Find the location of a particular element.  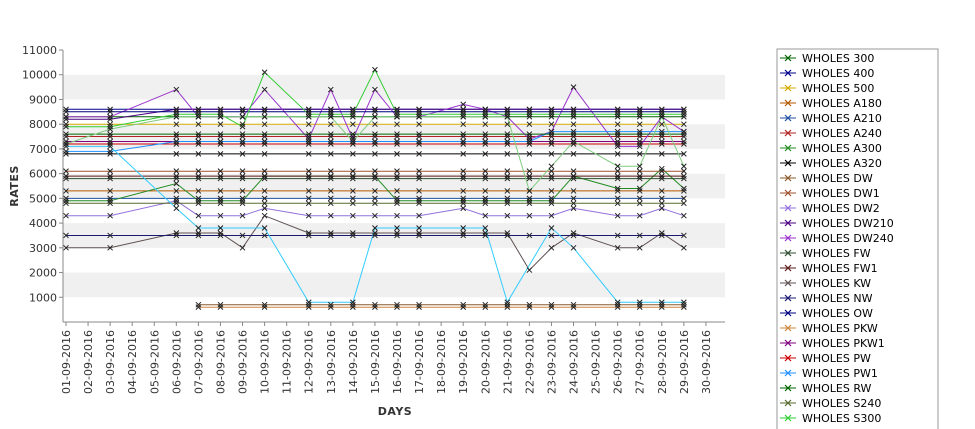

x-tick-label: 08-09-2016 is located at coordinates (220, 362).